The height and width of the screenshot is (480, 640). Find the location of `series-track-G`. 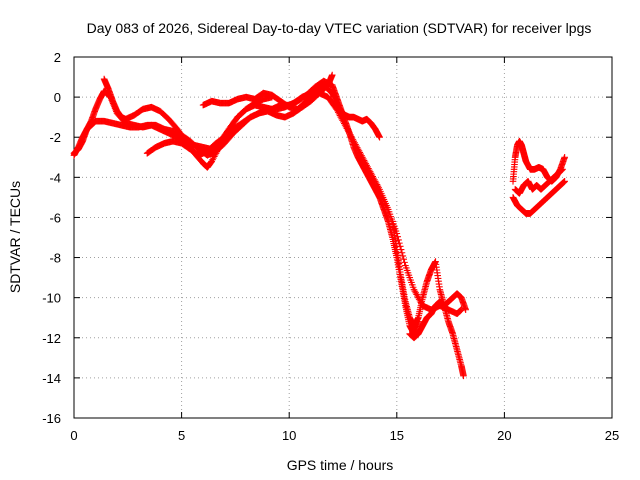

series-track-G is located at coordinates (437, 316).